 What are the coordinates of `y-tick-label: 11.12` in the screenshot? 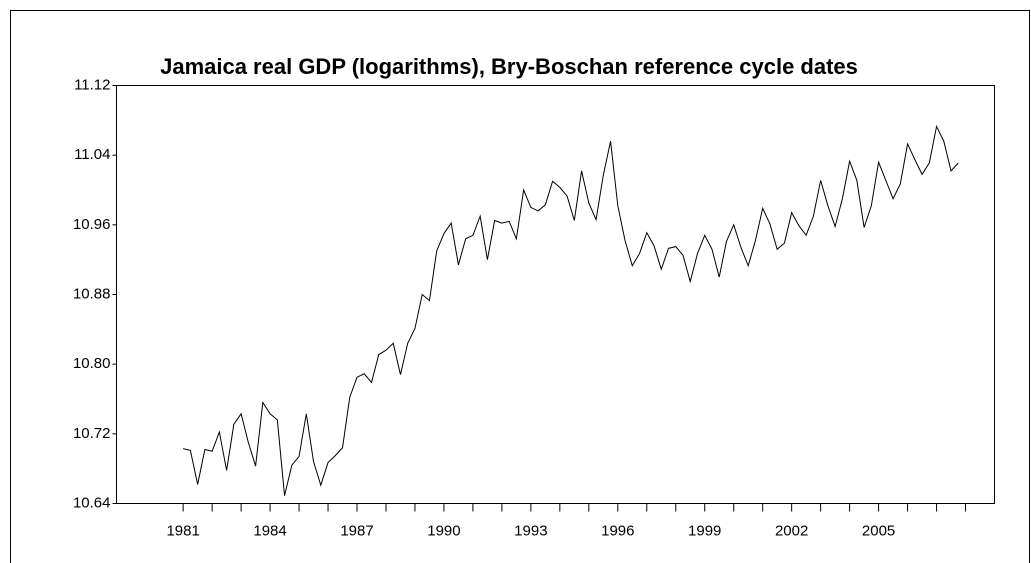 It's located at (92, 84).